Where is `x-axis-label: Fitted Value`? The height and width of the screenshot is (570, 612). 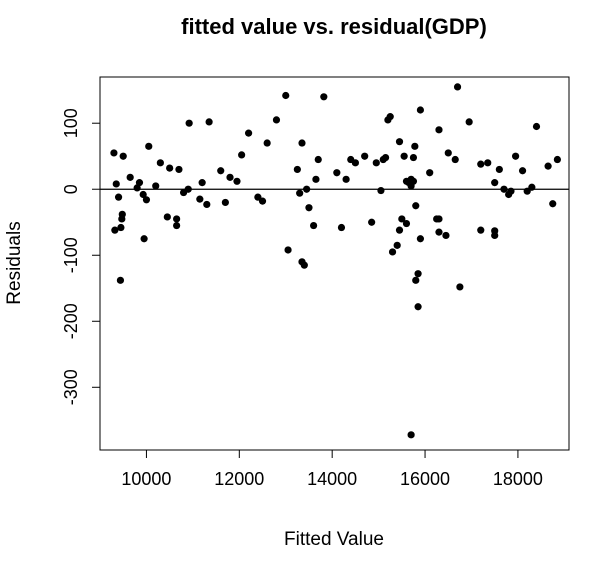
x-axis-label: Fitted Value is located at coordinates (334, 539).